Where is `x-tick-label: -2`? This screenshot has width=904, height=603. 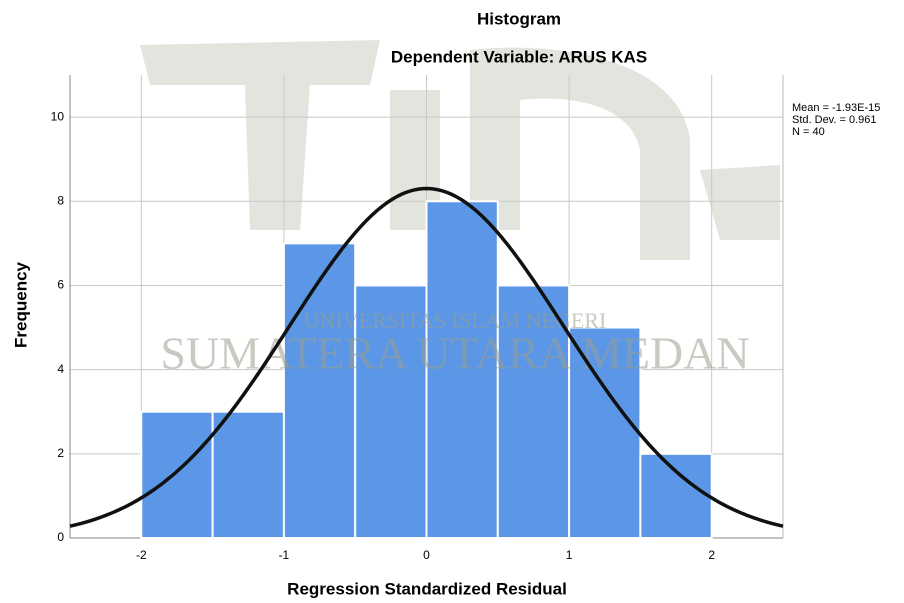
x-tick-label: -2 is located at coordinates (141, 555).